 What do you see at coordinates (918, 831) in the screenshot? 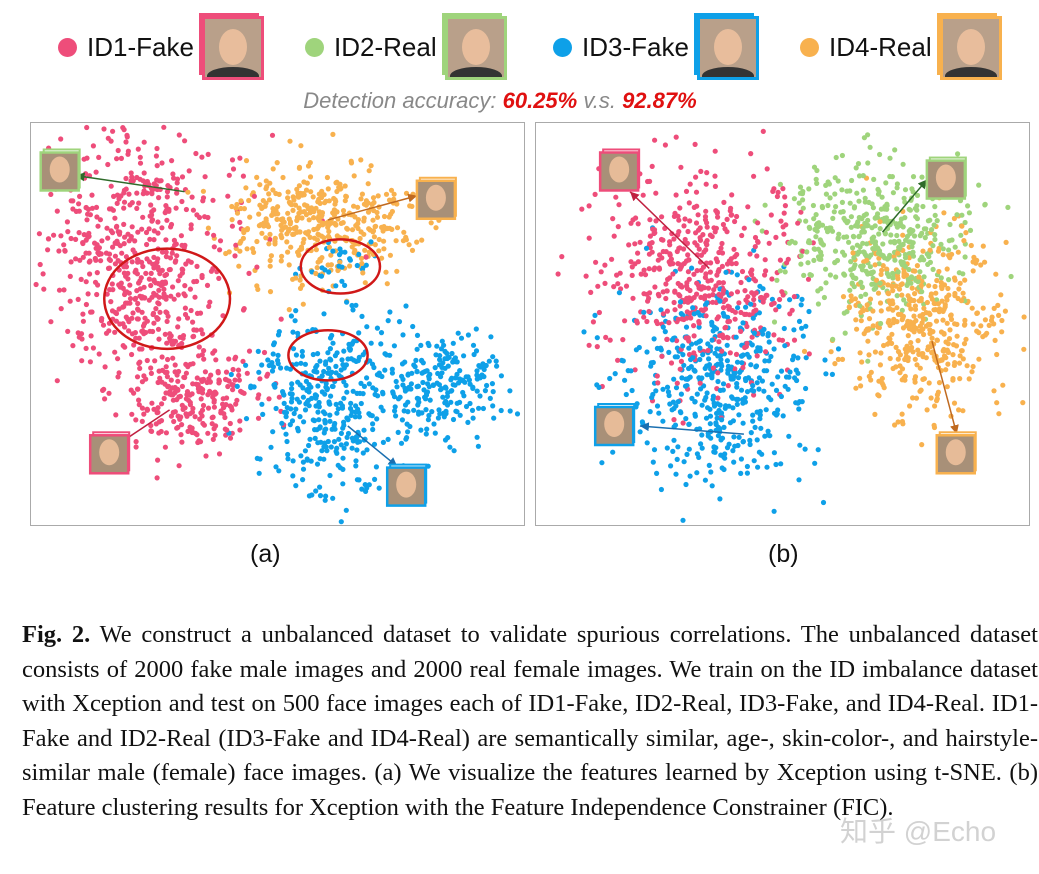
I see `watermark: 知乎 @Echo` at bounding box center [918, 831].